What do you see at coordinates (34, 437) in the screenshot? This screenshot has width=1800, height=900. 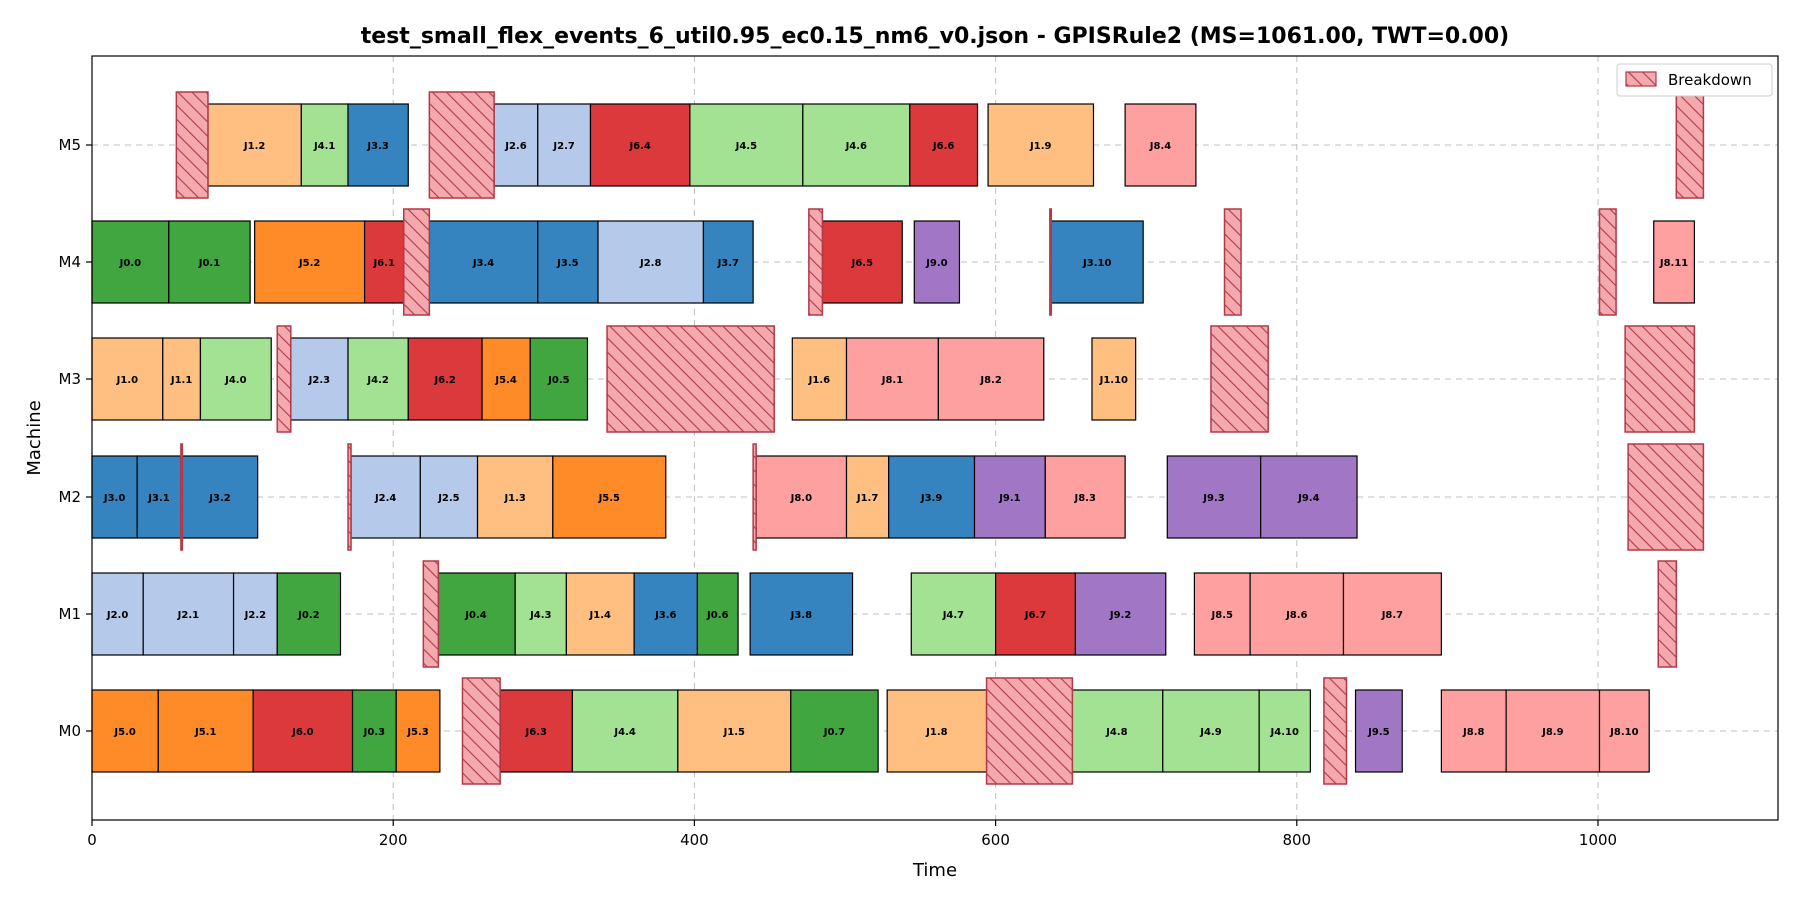 I see `y-axis-label: Machine` at bounding box center [34, 437].